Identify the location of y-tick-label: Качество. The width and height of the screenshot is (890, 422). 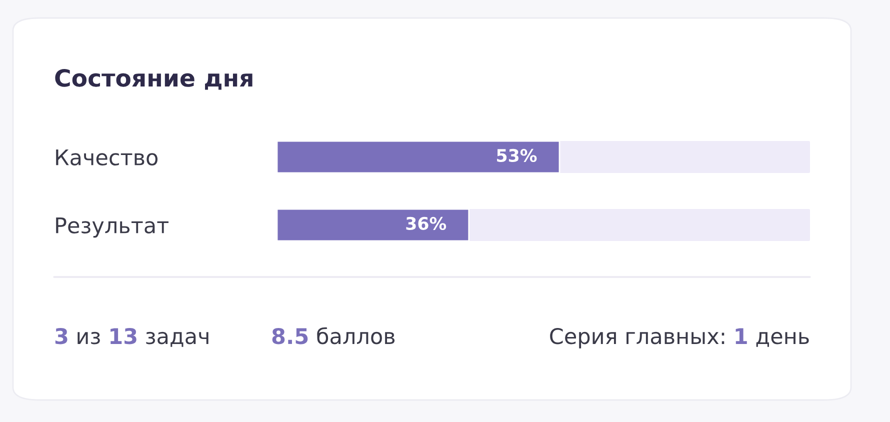
(107, 157).